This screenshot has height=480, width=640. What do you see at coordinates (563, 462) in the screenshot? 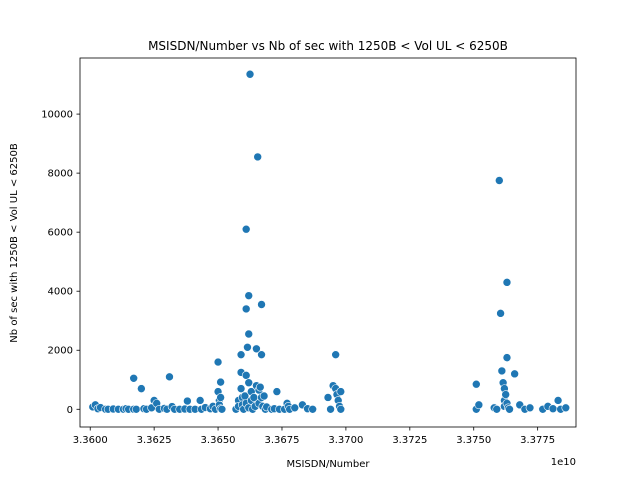
I see `x-axis-offset-label: 1e10` at bounding box center [563, 462].